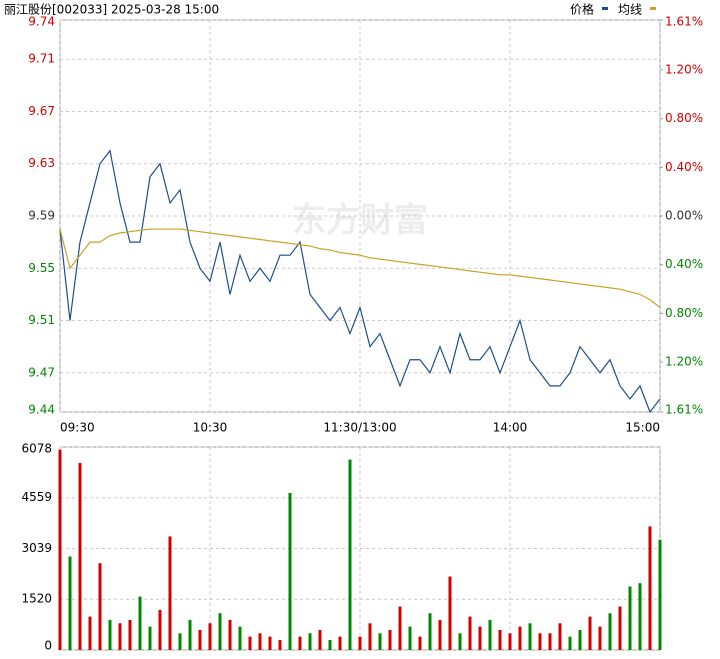 The width and height of the screenshot is (720, 659). What do you see at coordinates (41, 22) in the screenshot?
I see `y-tick-label: 9.74` at bounding box center [41, 22].